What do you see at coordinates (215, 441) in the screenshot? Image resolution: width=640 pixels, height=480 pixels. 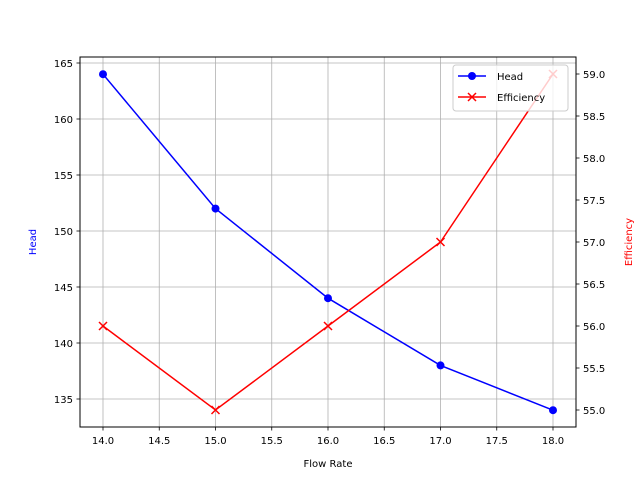 I see `x-tick-label: 15.0` at bounding box center [215, 441].